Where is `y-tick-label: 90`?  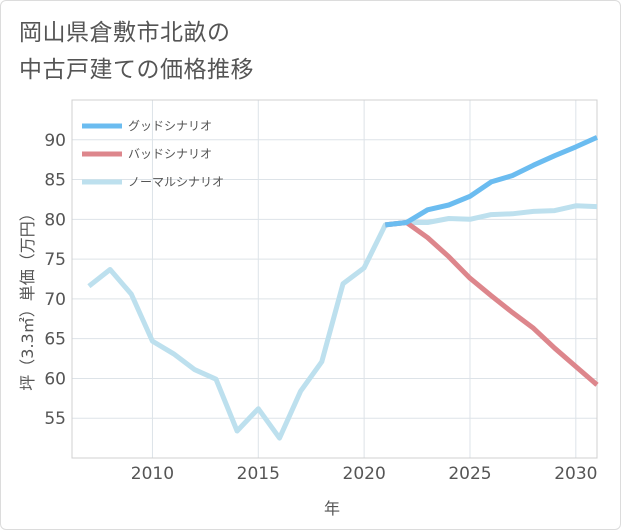
y-tick-label: 90 is located at coordinates (55, 141).